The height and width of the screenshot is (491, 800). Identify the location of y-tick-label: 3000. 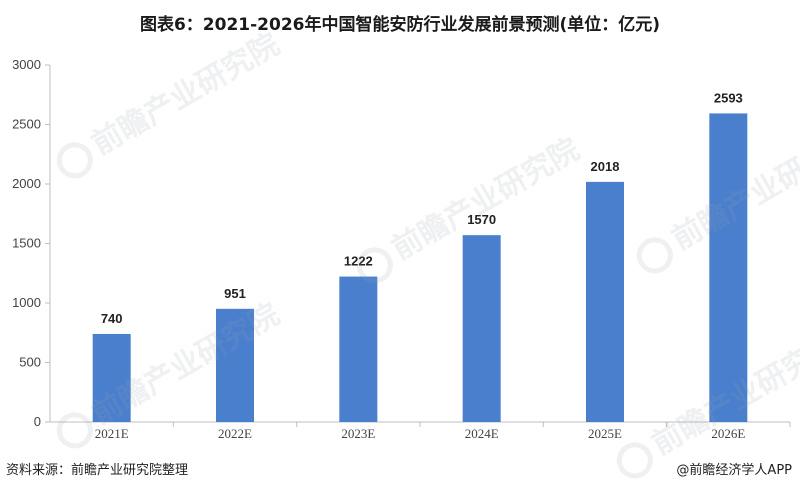
(26, 64).